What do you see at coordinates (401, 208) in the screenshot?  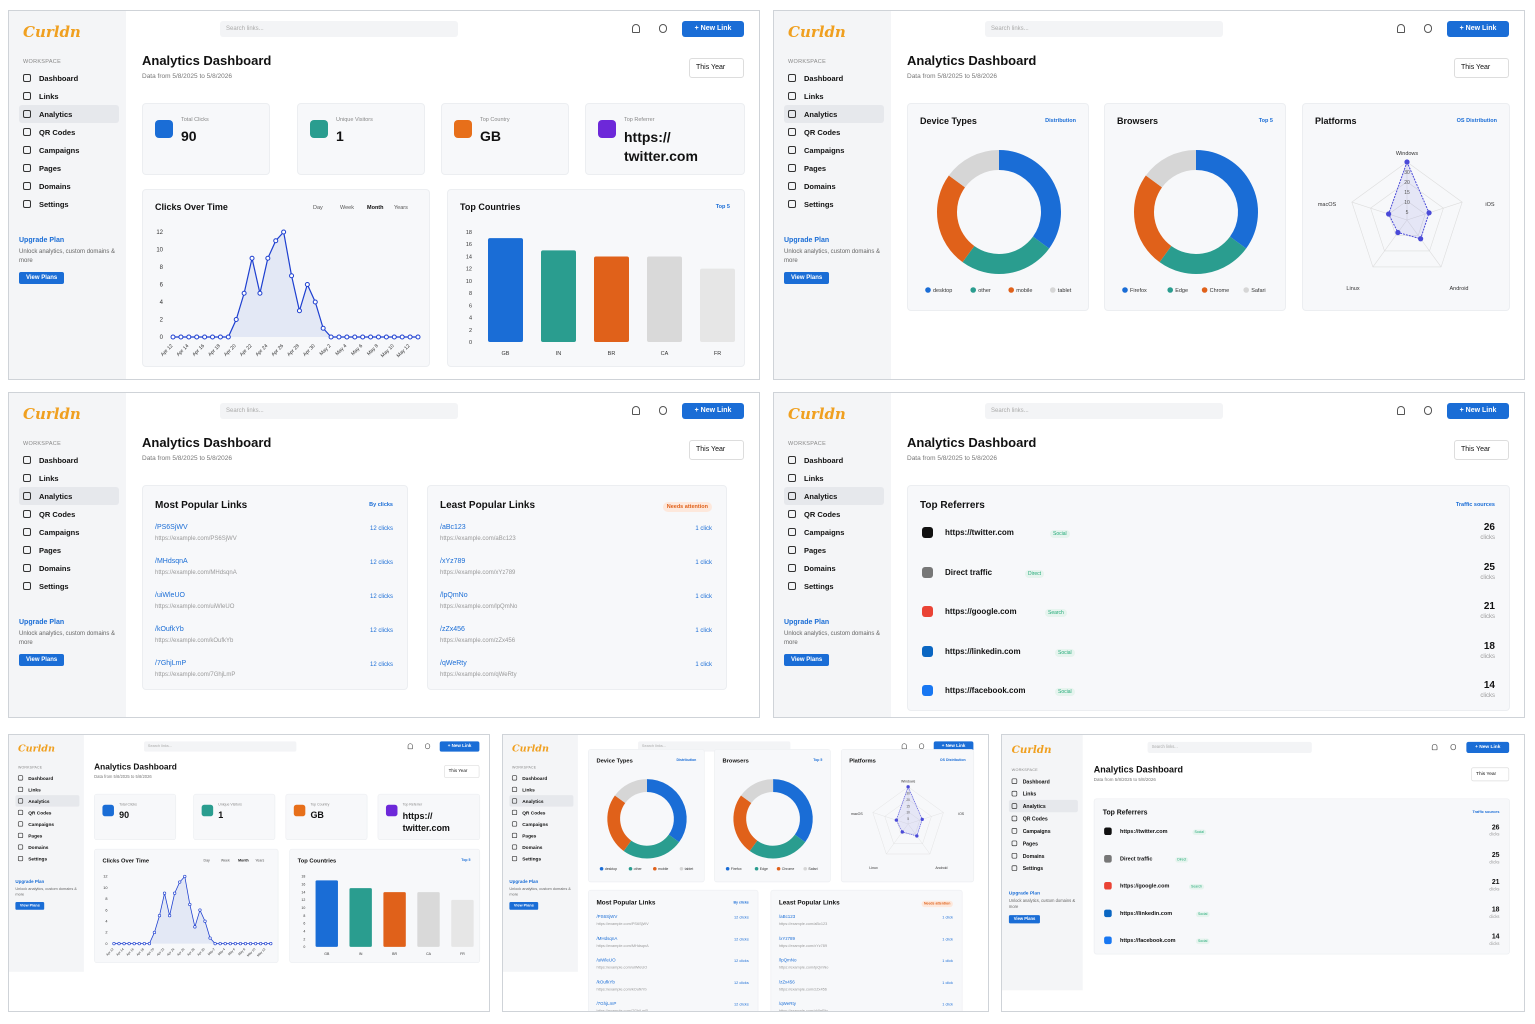 I see `range-tab: Years` at bounding box center [401, 208].